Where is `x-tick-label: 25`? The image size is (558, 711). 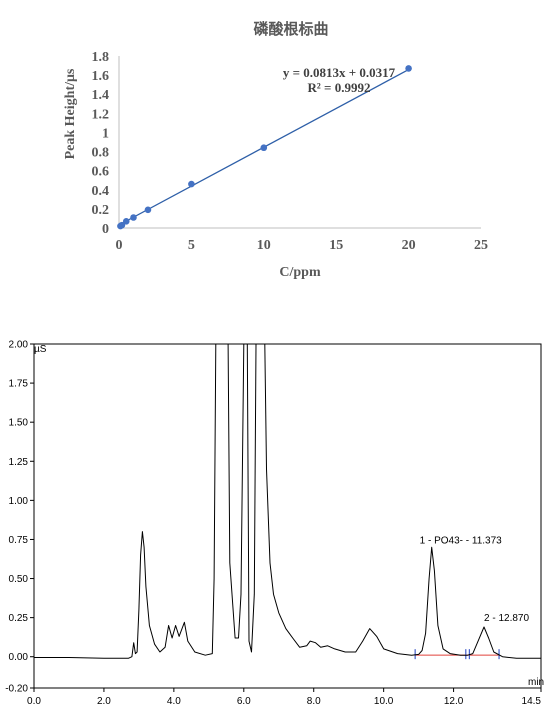
x-tick-label: 25 is located at coordinates (481, 245).